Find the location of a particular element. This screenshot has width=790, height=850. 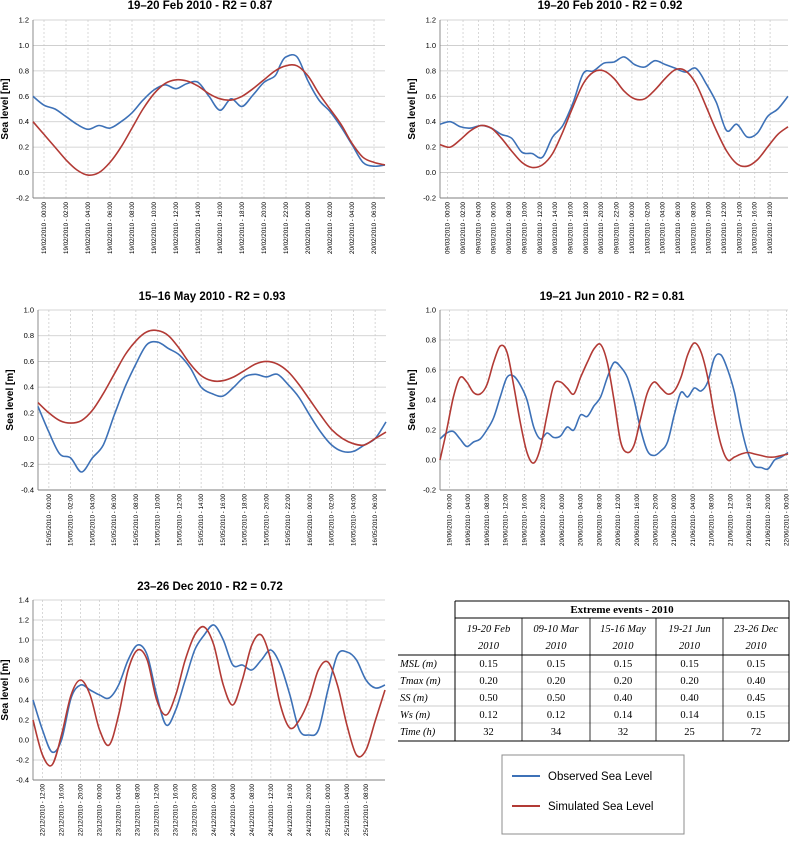

x-tick-label: 10/03/2010 - 06:00 is located at coordinates (678, 227).